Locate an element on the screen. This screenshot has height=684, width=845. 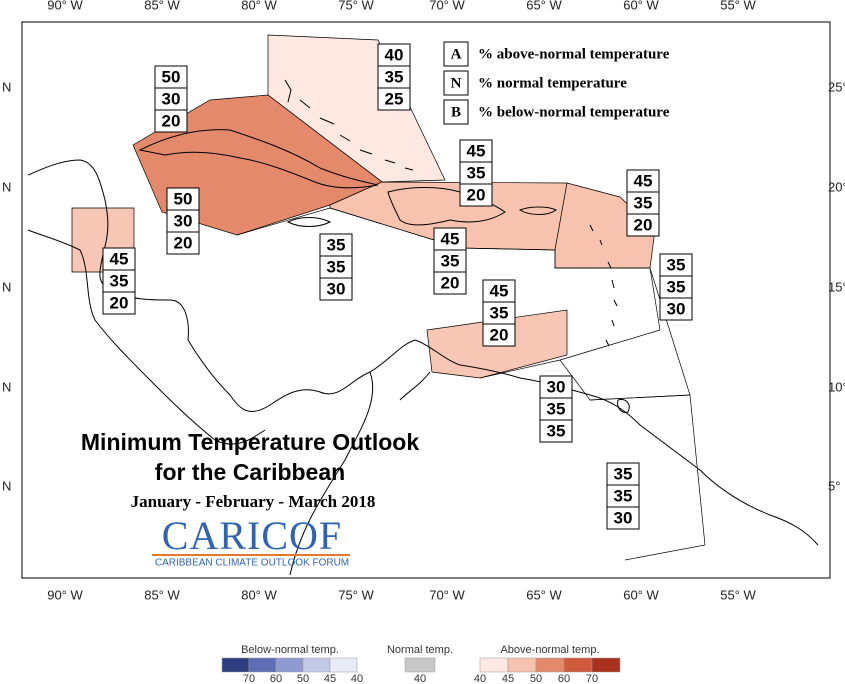
lat-label-right: 15° is located at coordinates (836, 286).